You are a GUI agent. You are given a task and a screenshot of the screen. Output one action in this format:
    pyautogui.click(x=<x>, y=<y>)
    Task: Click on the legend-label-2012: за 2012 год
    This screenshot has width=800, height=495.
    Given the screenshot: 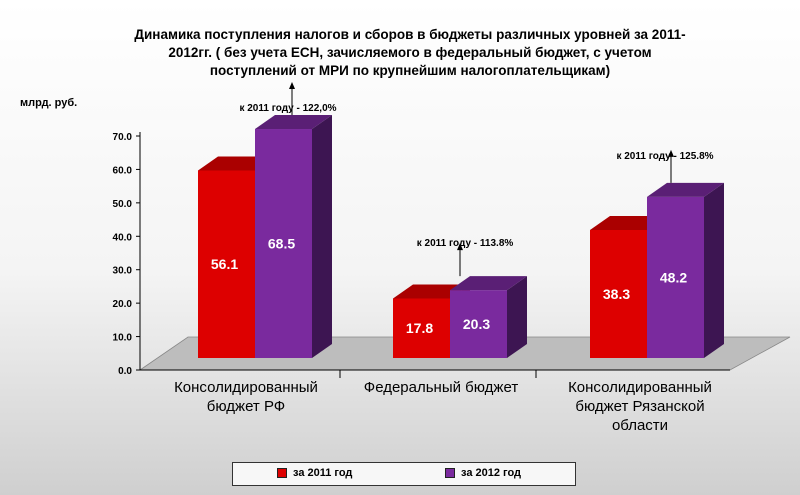 What is the action you would take?
    pyautogui.click(x=491, y=473)
    